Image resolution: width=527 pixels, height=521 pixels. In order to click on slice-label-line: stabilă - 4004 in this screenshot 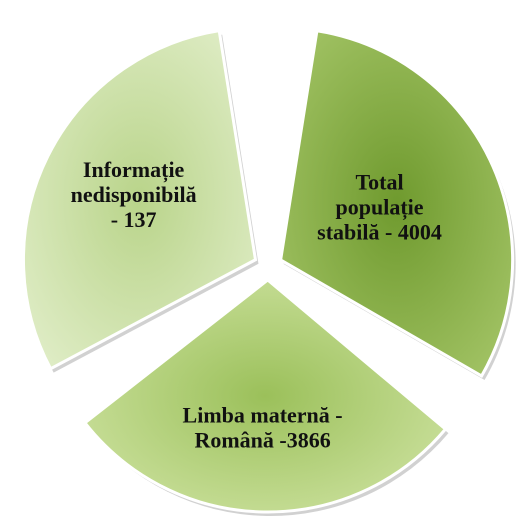, I will do `click(379, 231)`.